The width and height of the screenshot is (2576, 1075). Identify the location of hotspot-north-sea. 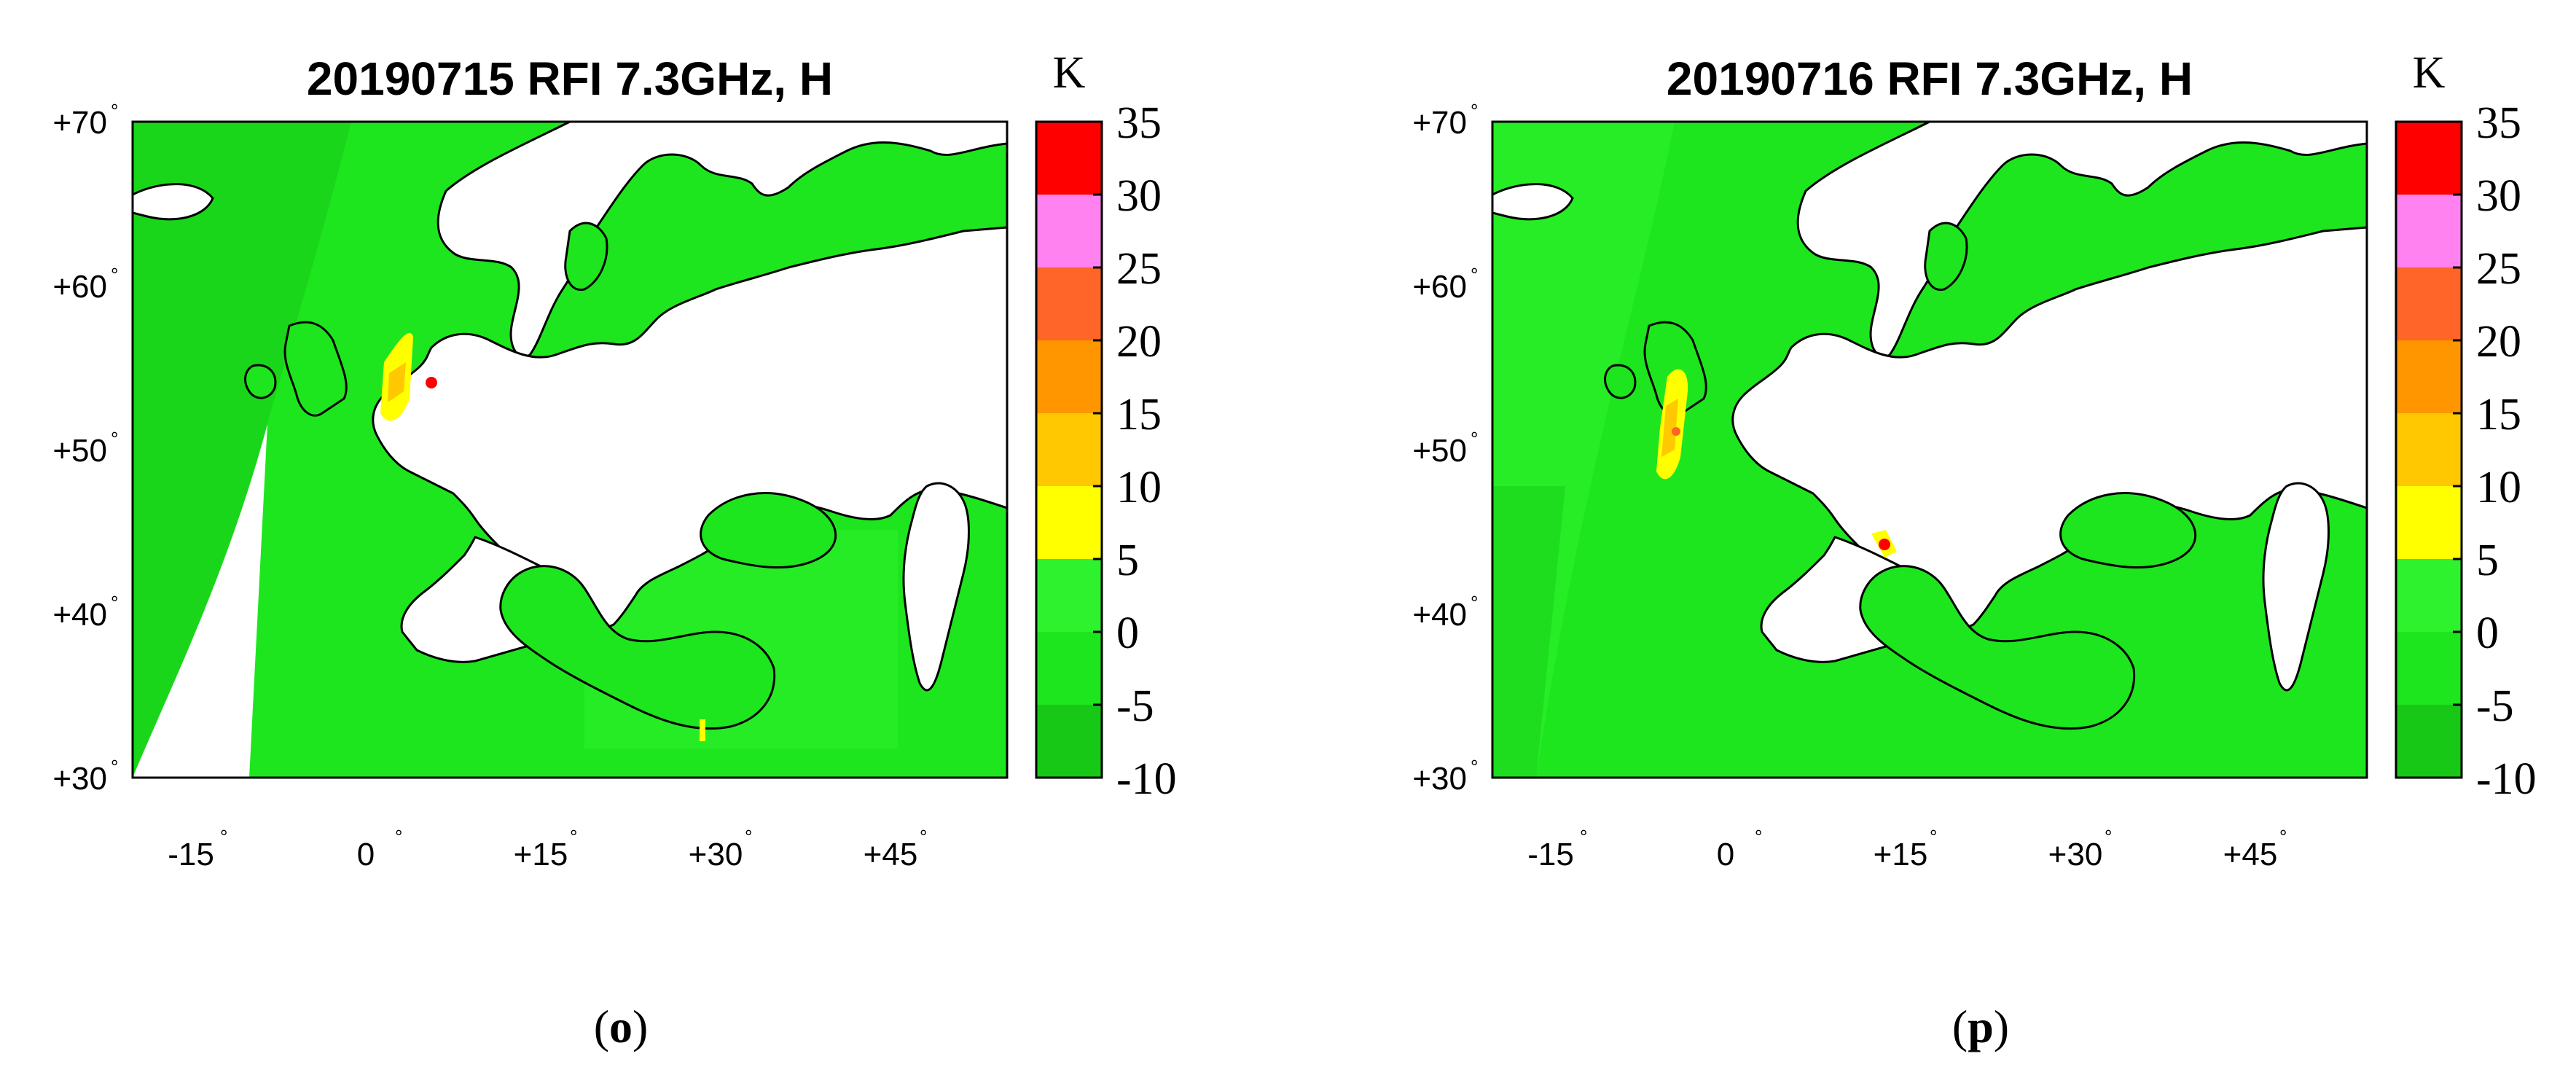
(408, 376).